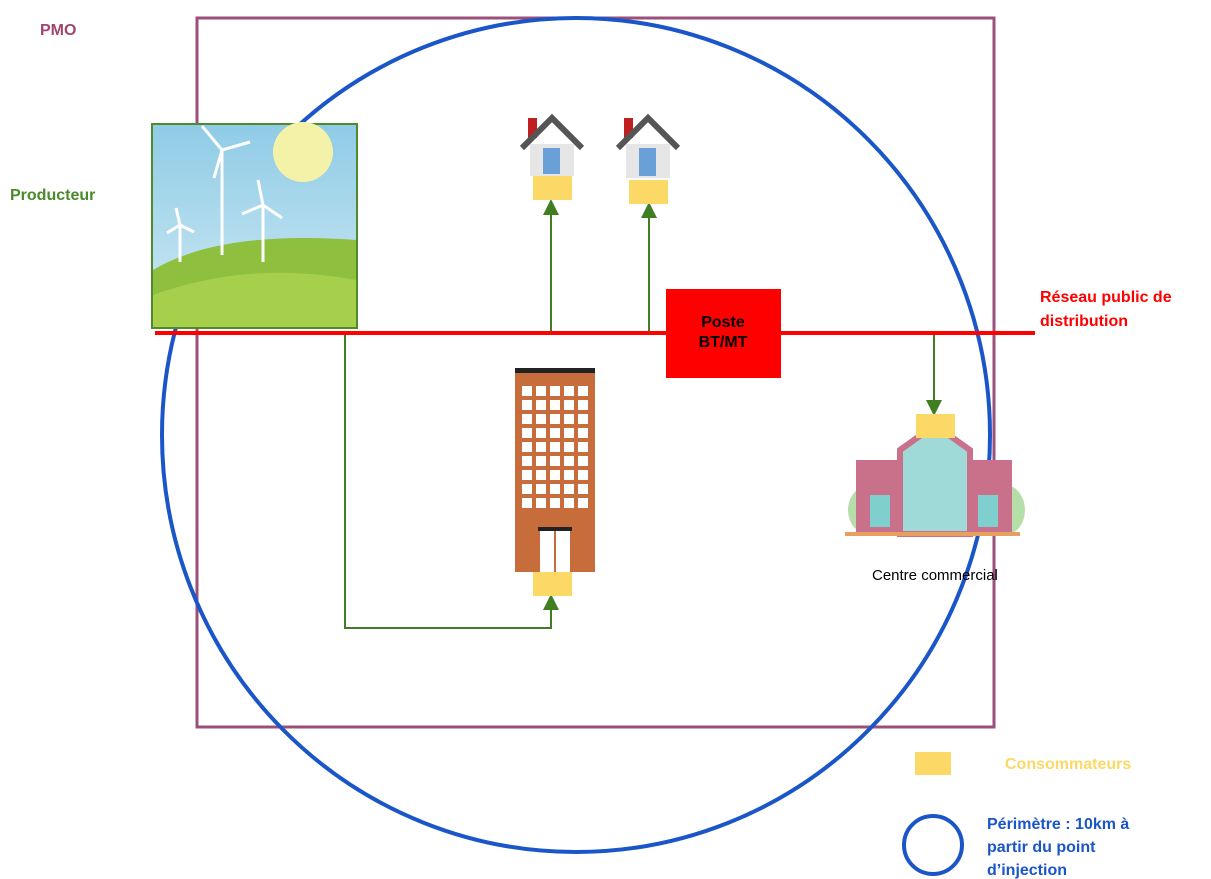 This screenshot has width=1211, height=879. What do you see at coordinates (58, 30) in the screenshot?
I see `pmo-label: PMO` at bounding box center [58, 30].